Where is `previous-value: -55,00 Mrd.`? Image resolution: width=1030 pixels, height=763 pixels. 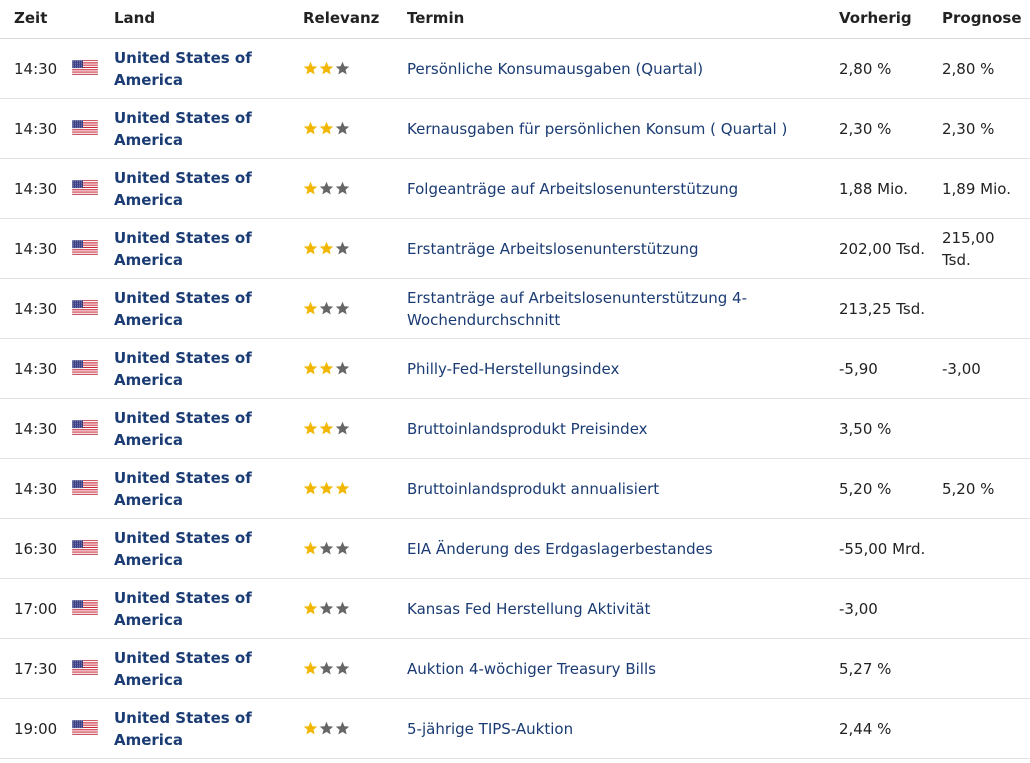
previous-value: -55,00 Mrd. is located at coordinates (882, 548).